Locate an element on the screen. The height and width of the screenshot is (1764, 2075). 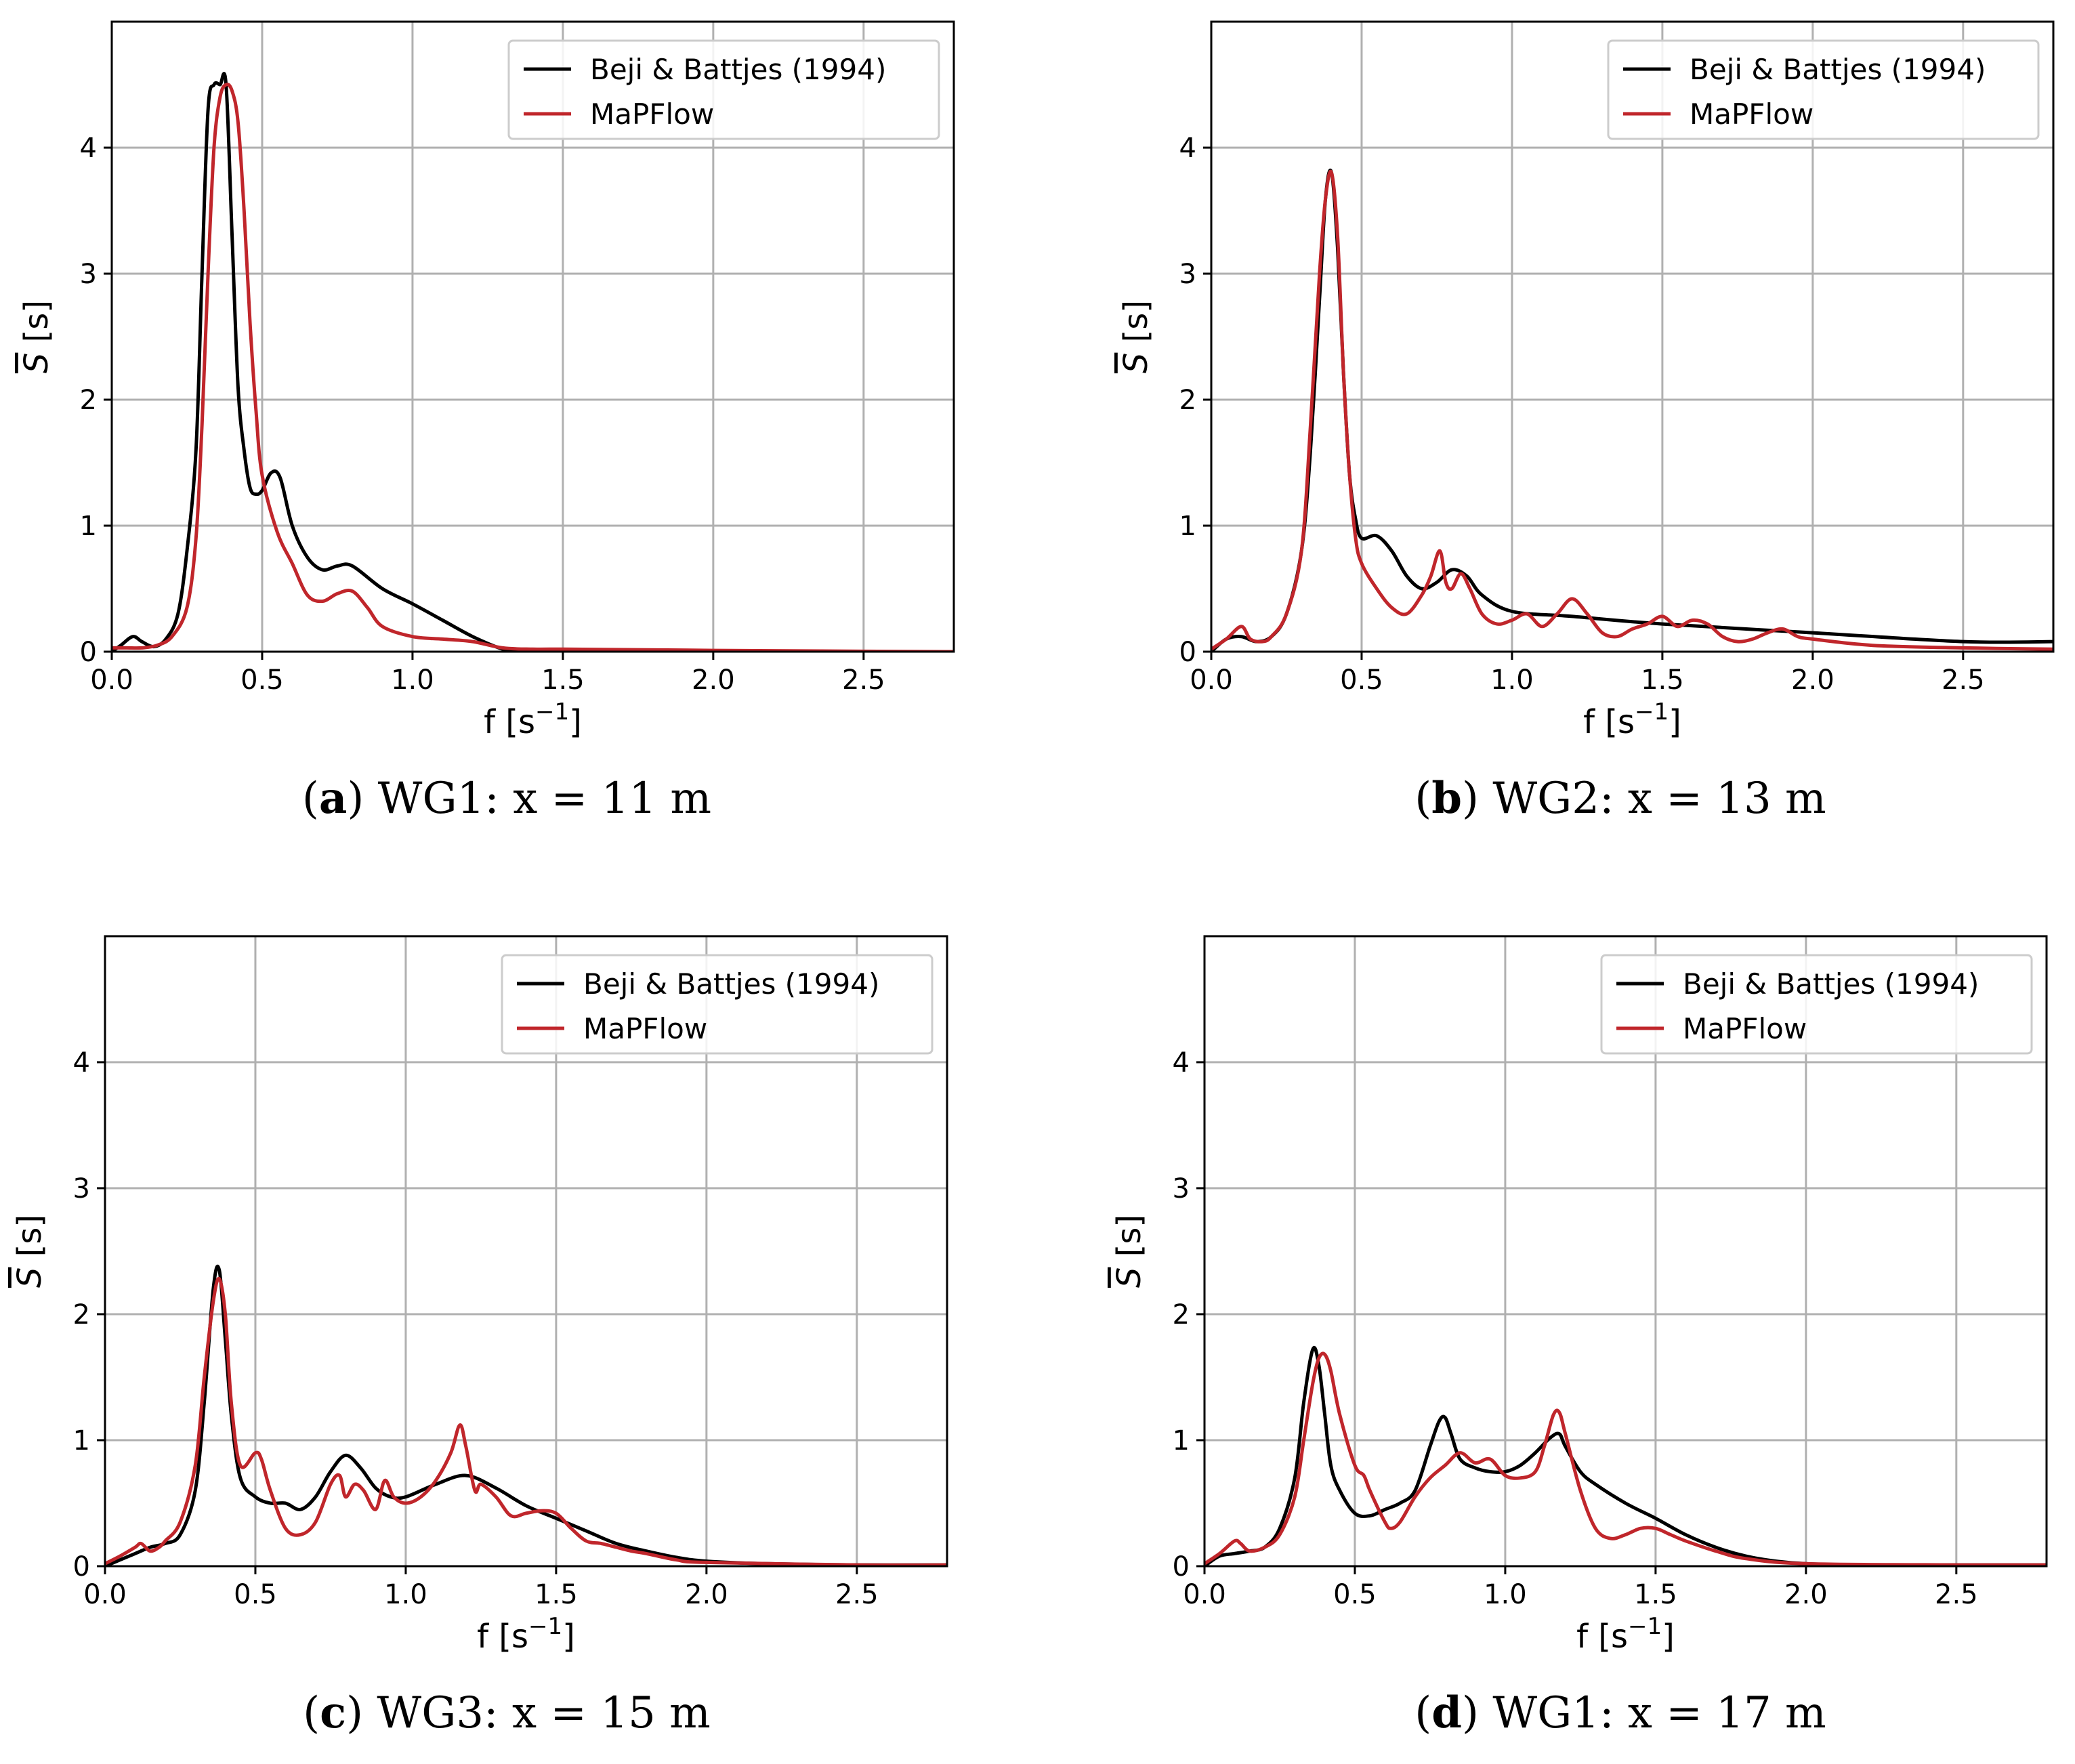
caption-text: WG3: x = 15 m is located at coordinates (537, 1713).